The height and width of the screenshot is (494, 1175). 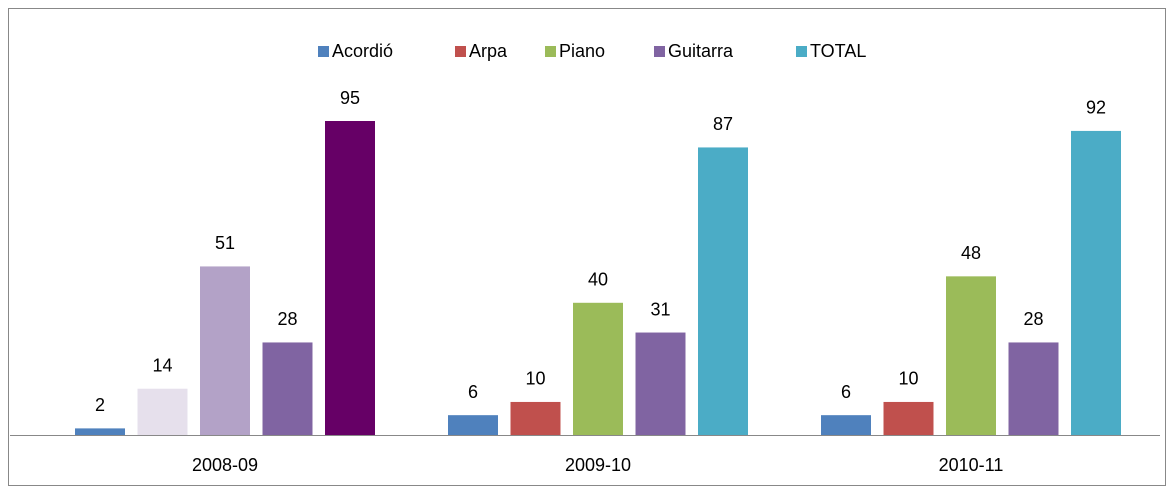 What do you see at coordinates (1096, 108) in the screenshot?
I see `data-label: 92` at bounding box center [1096, 108].